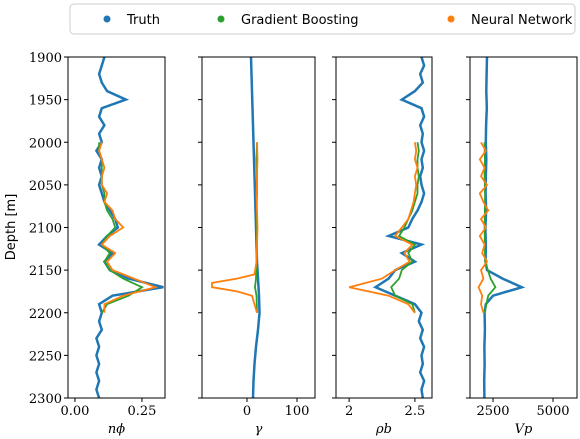  I want to click on y-tick-label: 1950, so click(45, 101).